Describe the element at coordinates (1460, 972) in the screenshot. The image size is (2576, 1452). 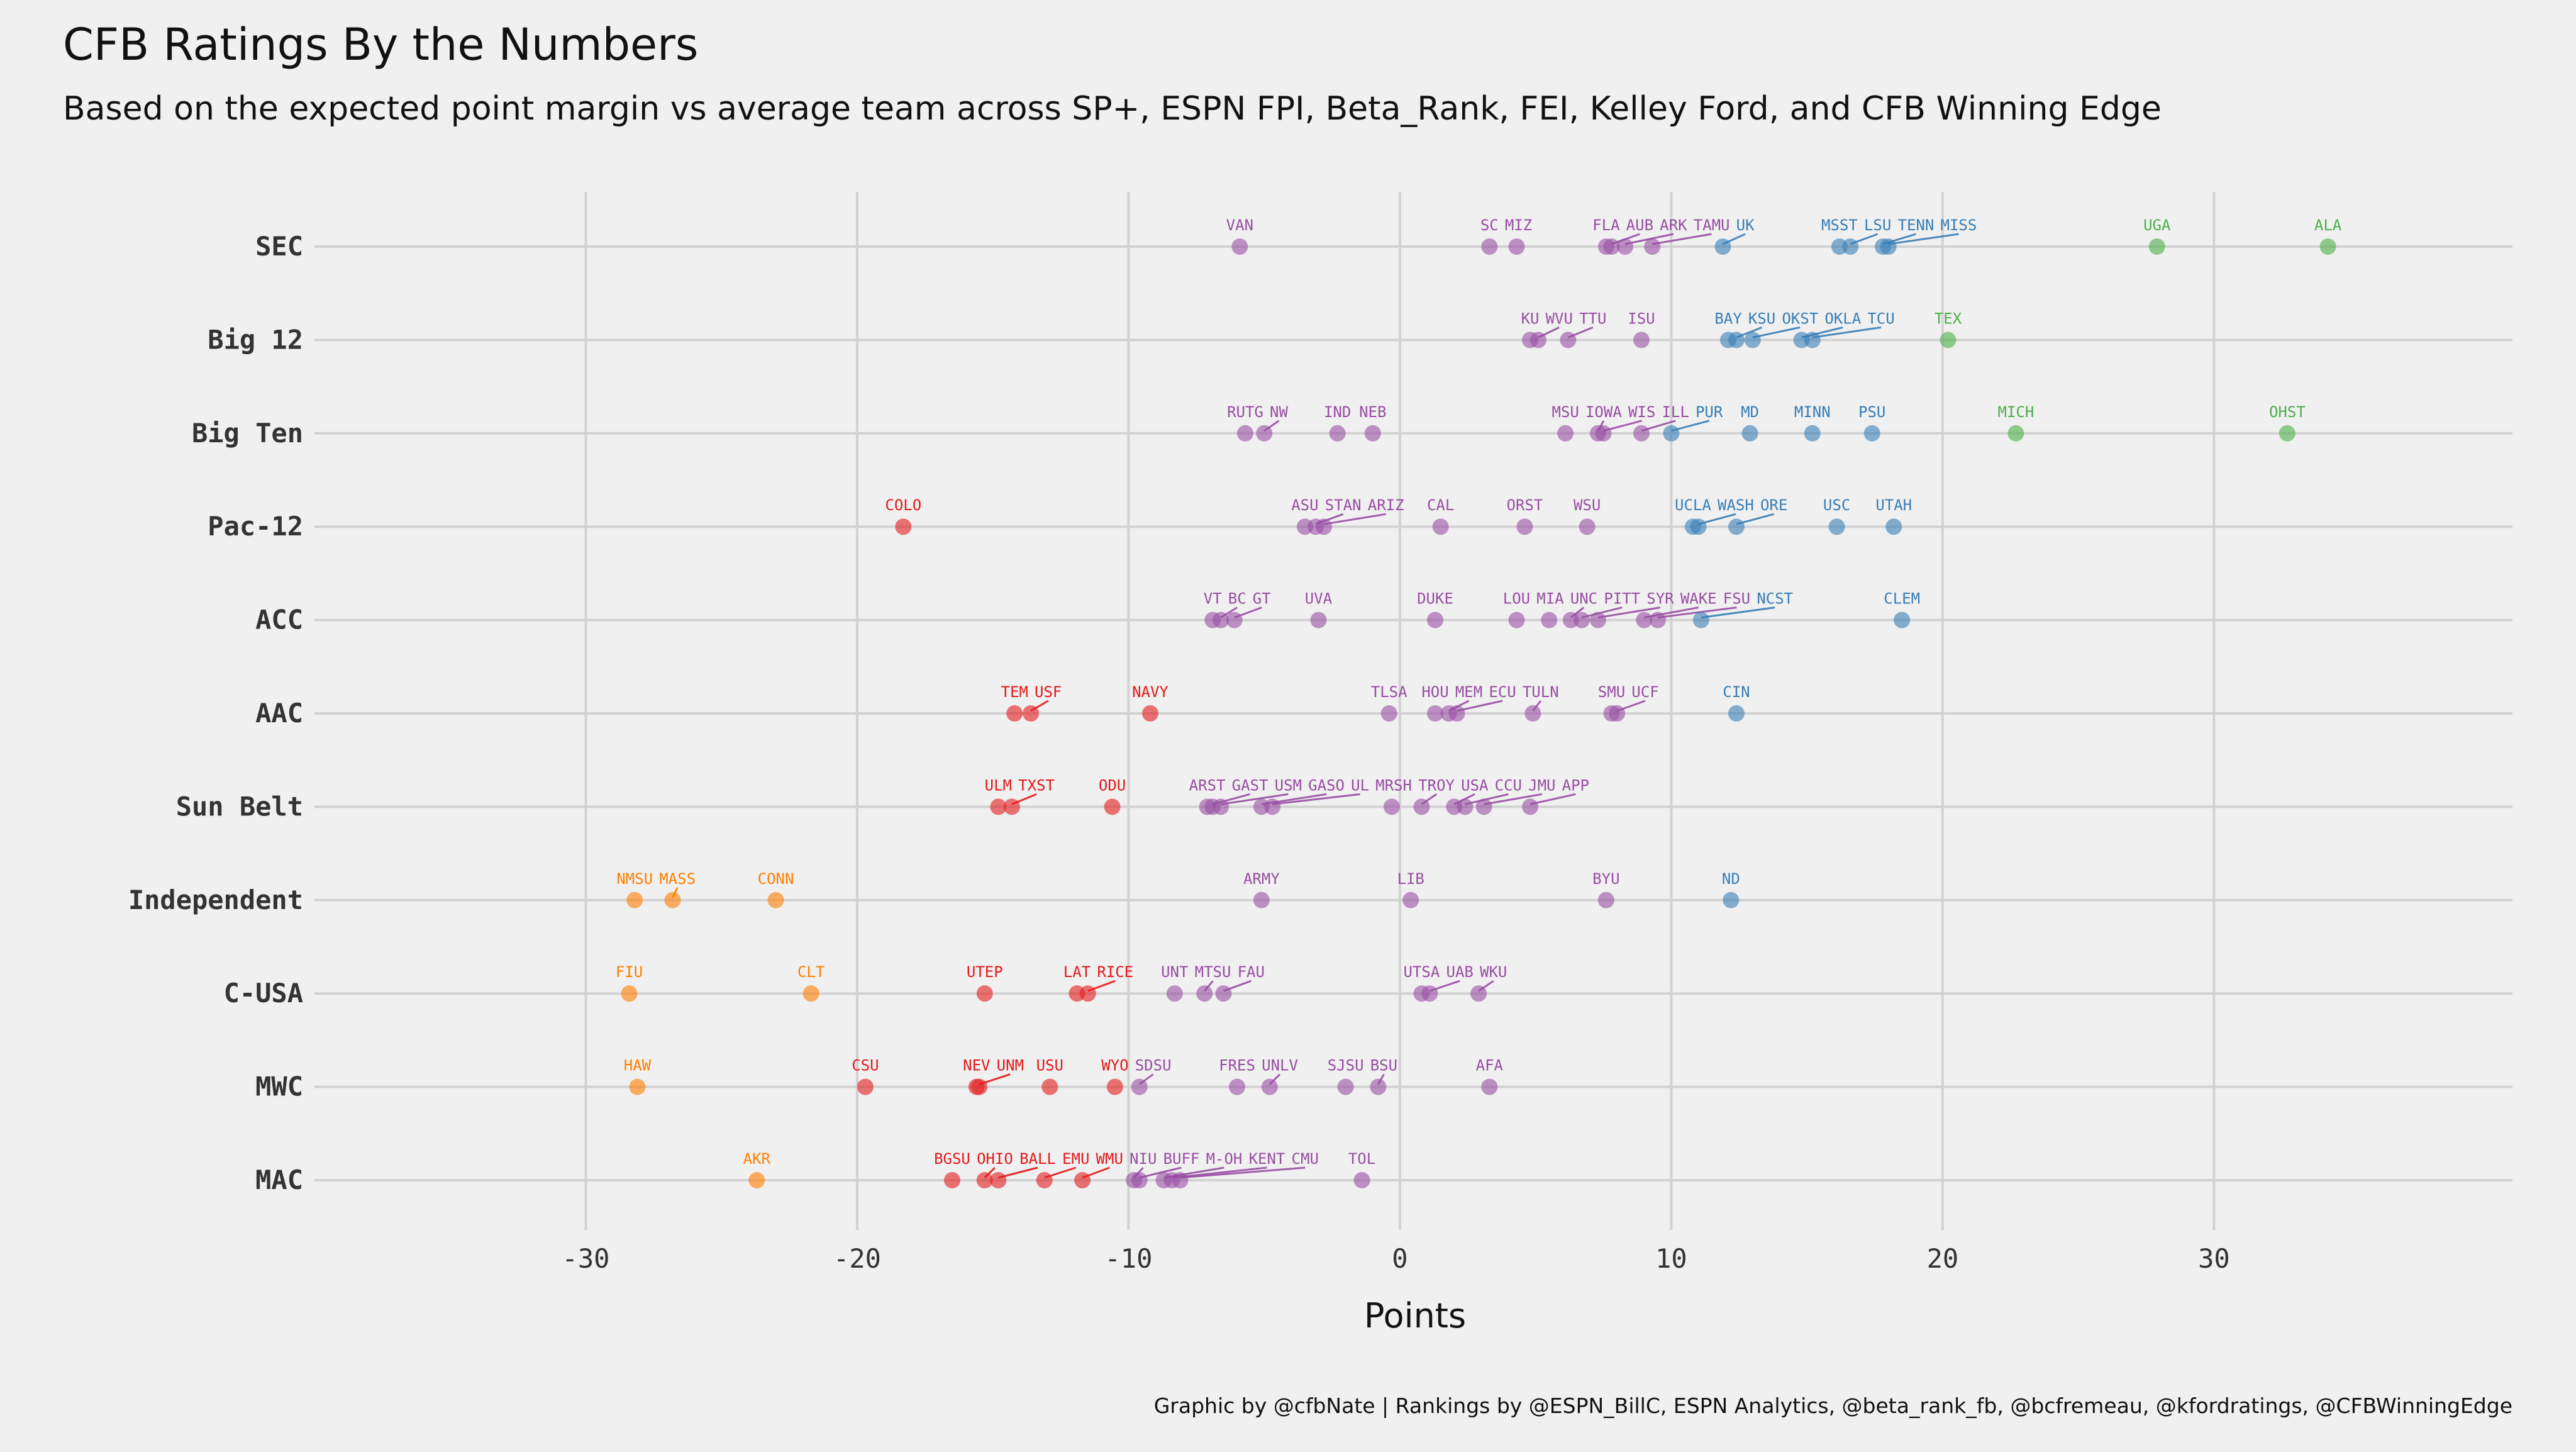
I see `team-label: UAB` at that location.